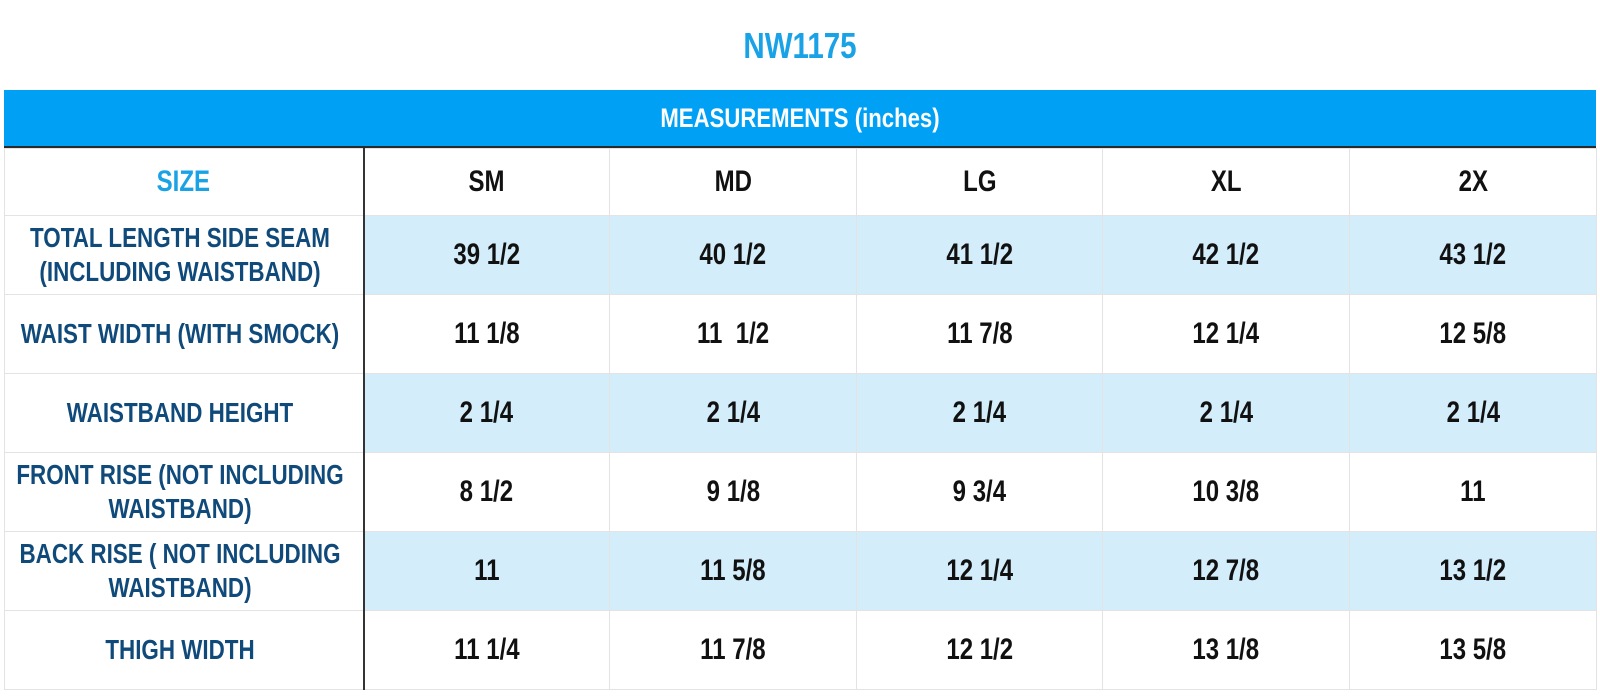  I want to click on size-header: XL, so click(1226, 181).